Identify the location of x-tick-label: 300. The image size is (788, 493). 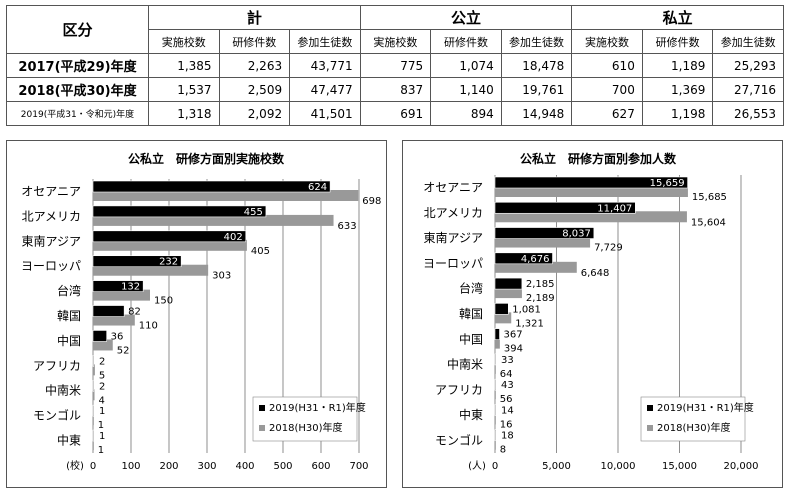
(206, 466).